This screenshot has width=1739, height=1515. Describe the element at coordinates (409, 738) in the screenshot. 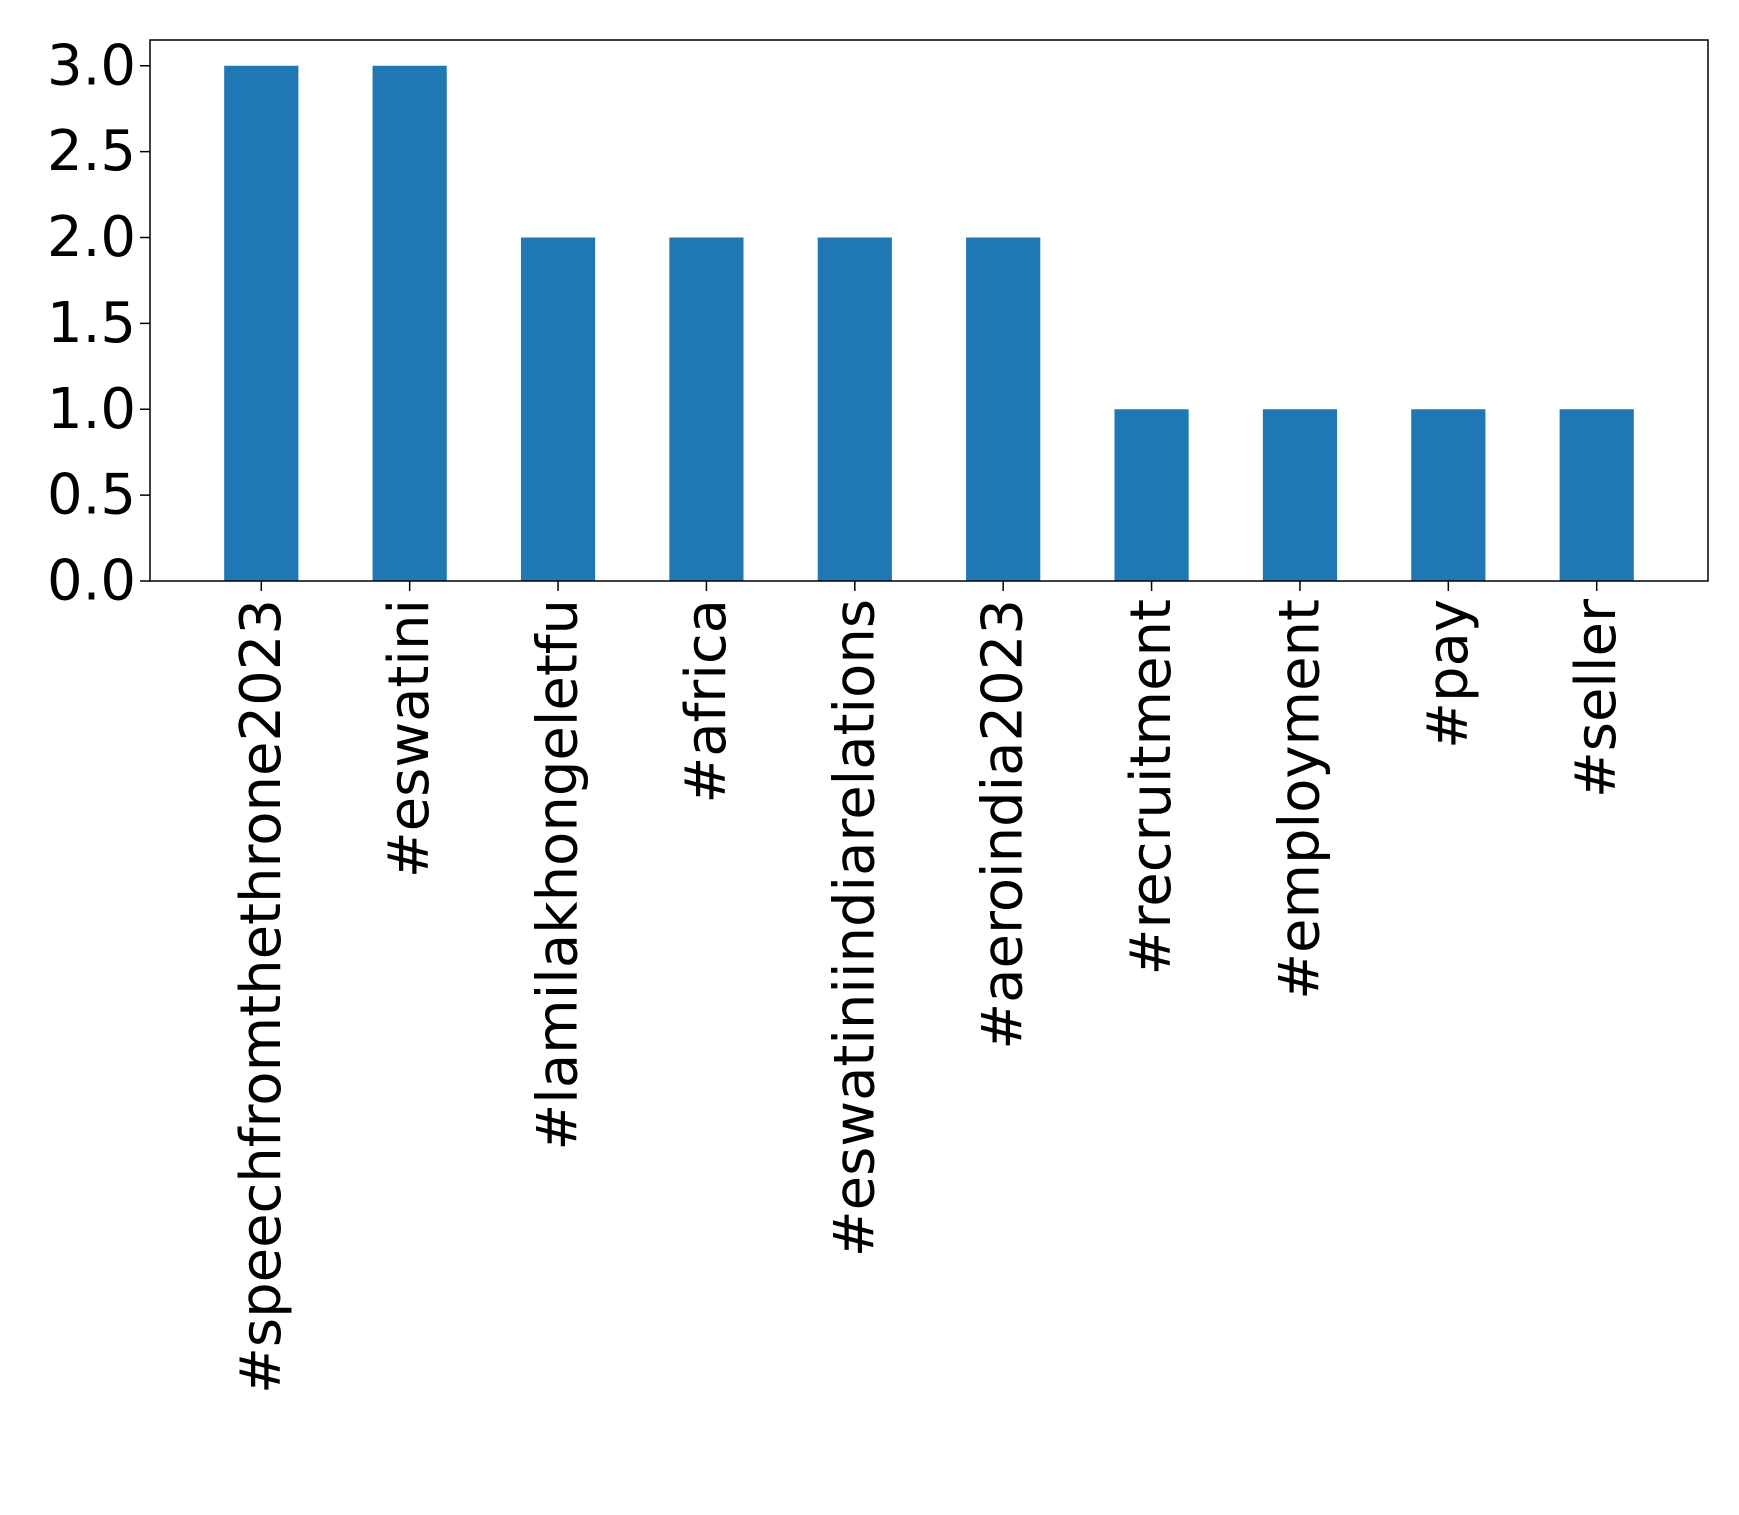

I see `x-tick-label: #eswatini` at that location.